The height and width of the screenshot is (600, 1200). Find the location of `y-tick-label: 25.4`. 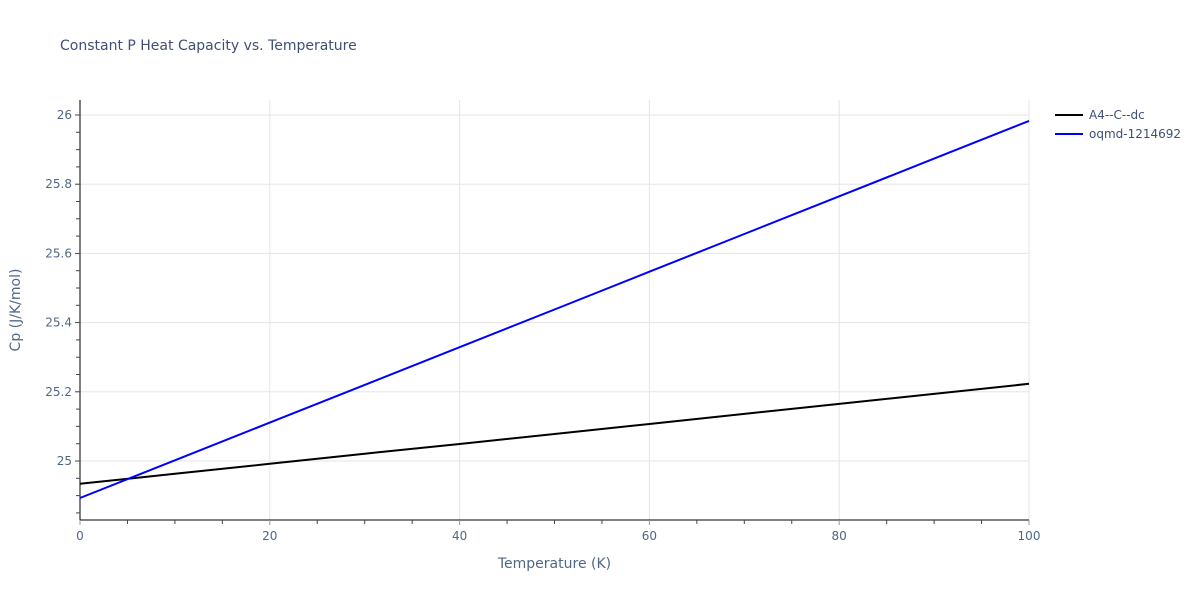

y-tick-label: 25.4 is located at coordinates (58, 323).